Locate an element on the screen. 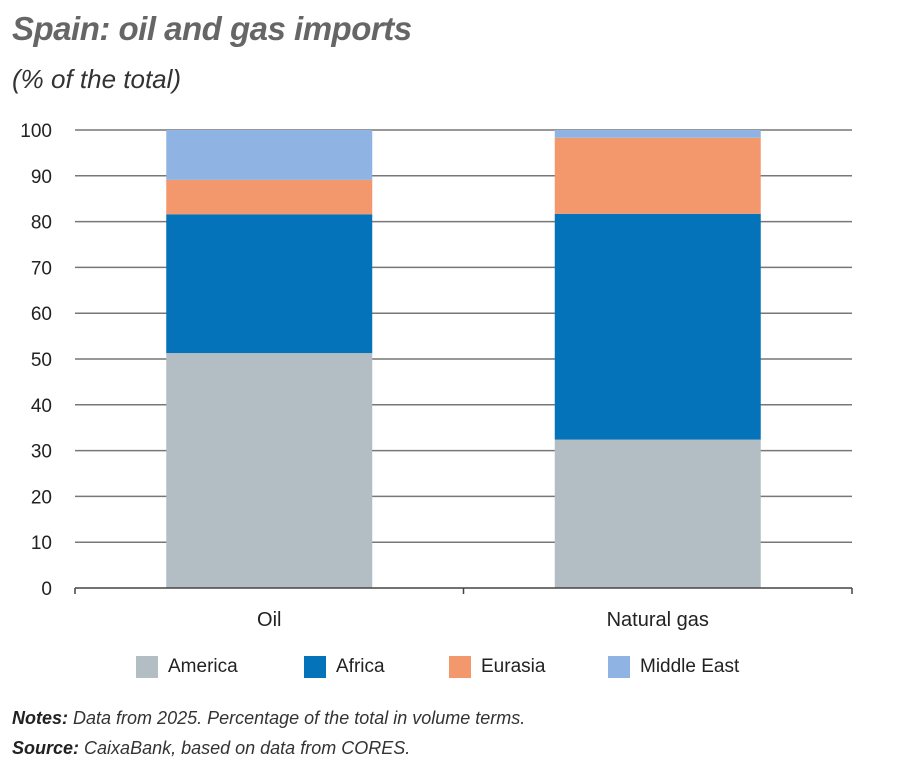  legend-item: Middle East is located at coordinates (673, 667).